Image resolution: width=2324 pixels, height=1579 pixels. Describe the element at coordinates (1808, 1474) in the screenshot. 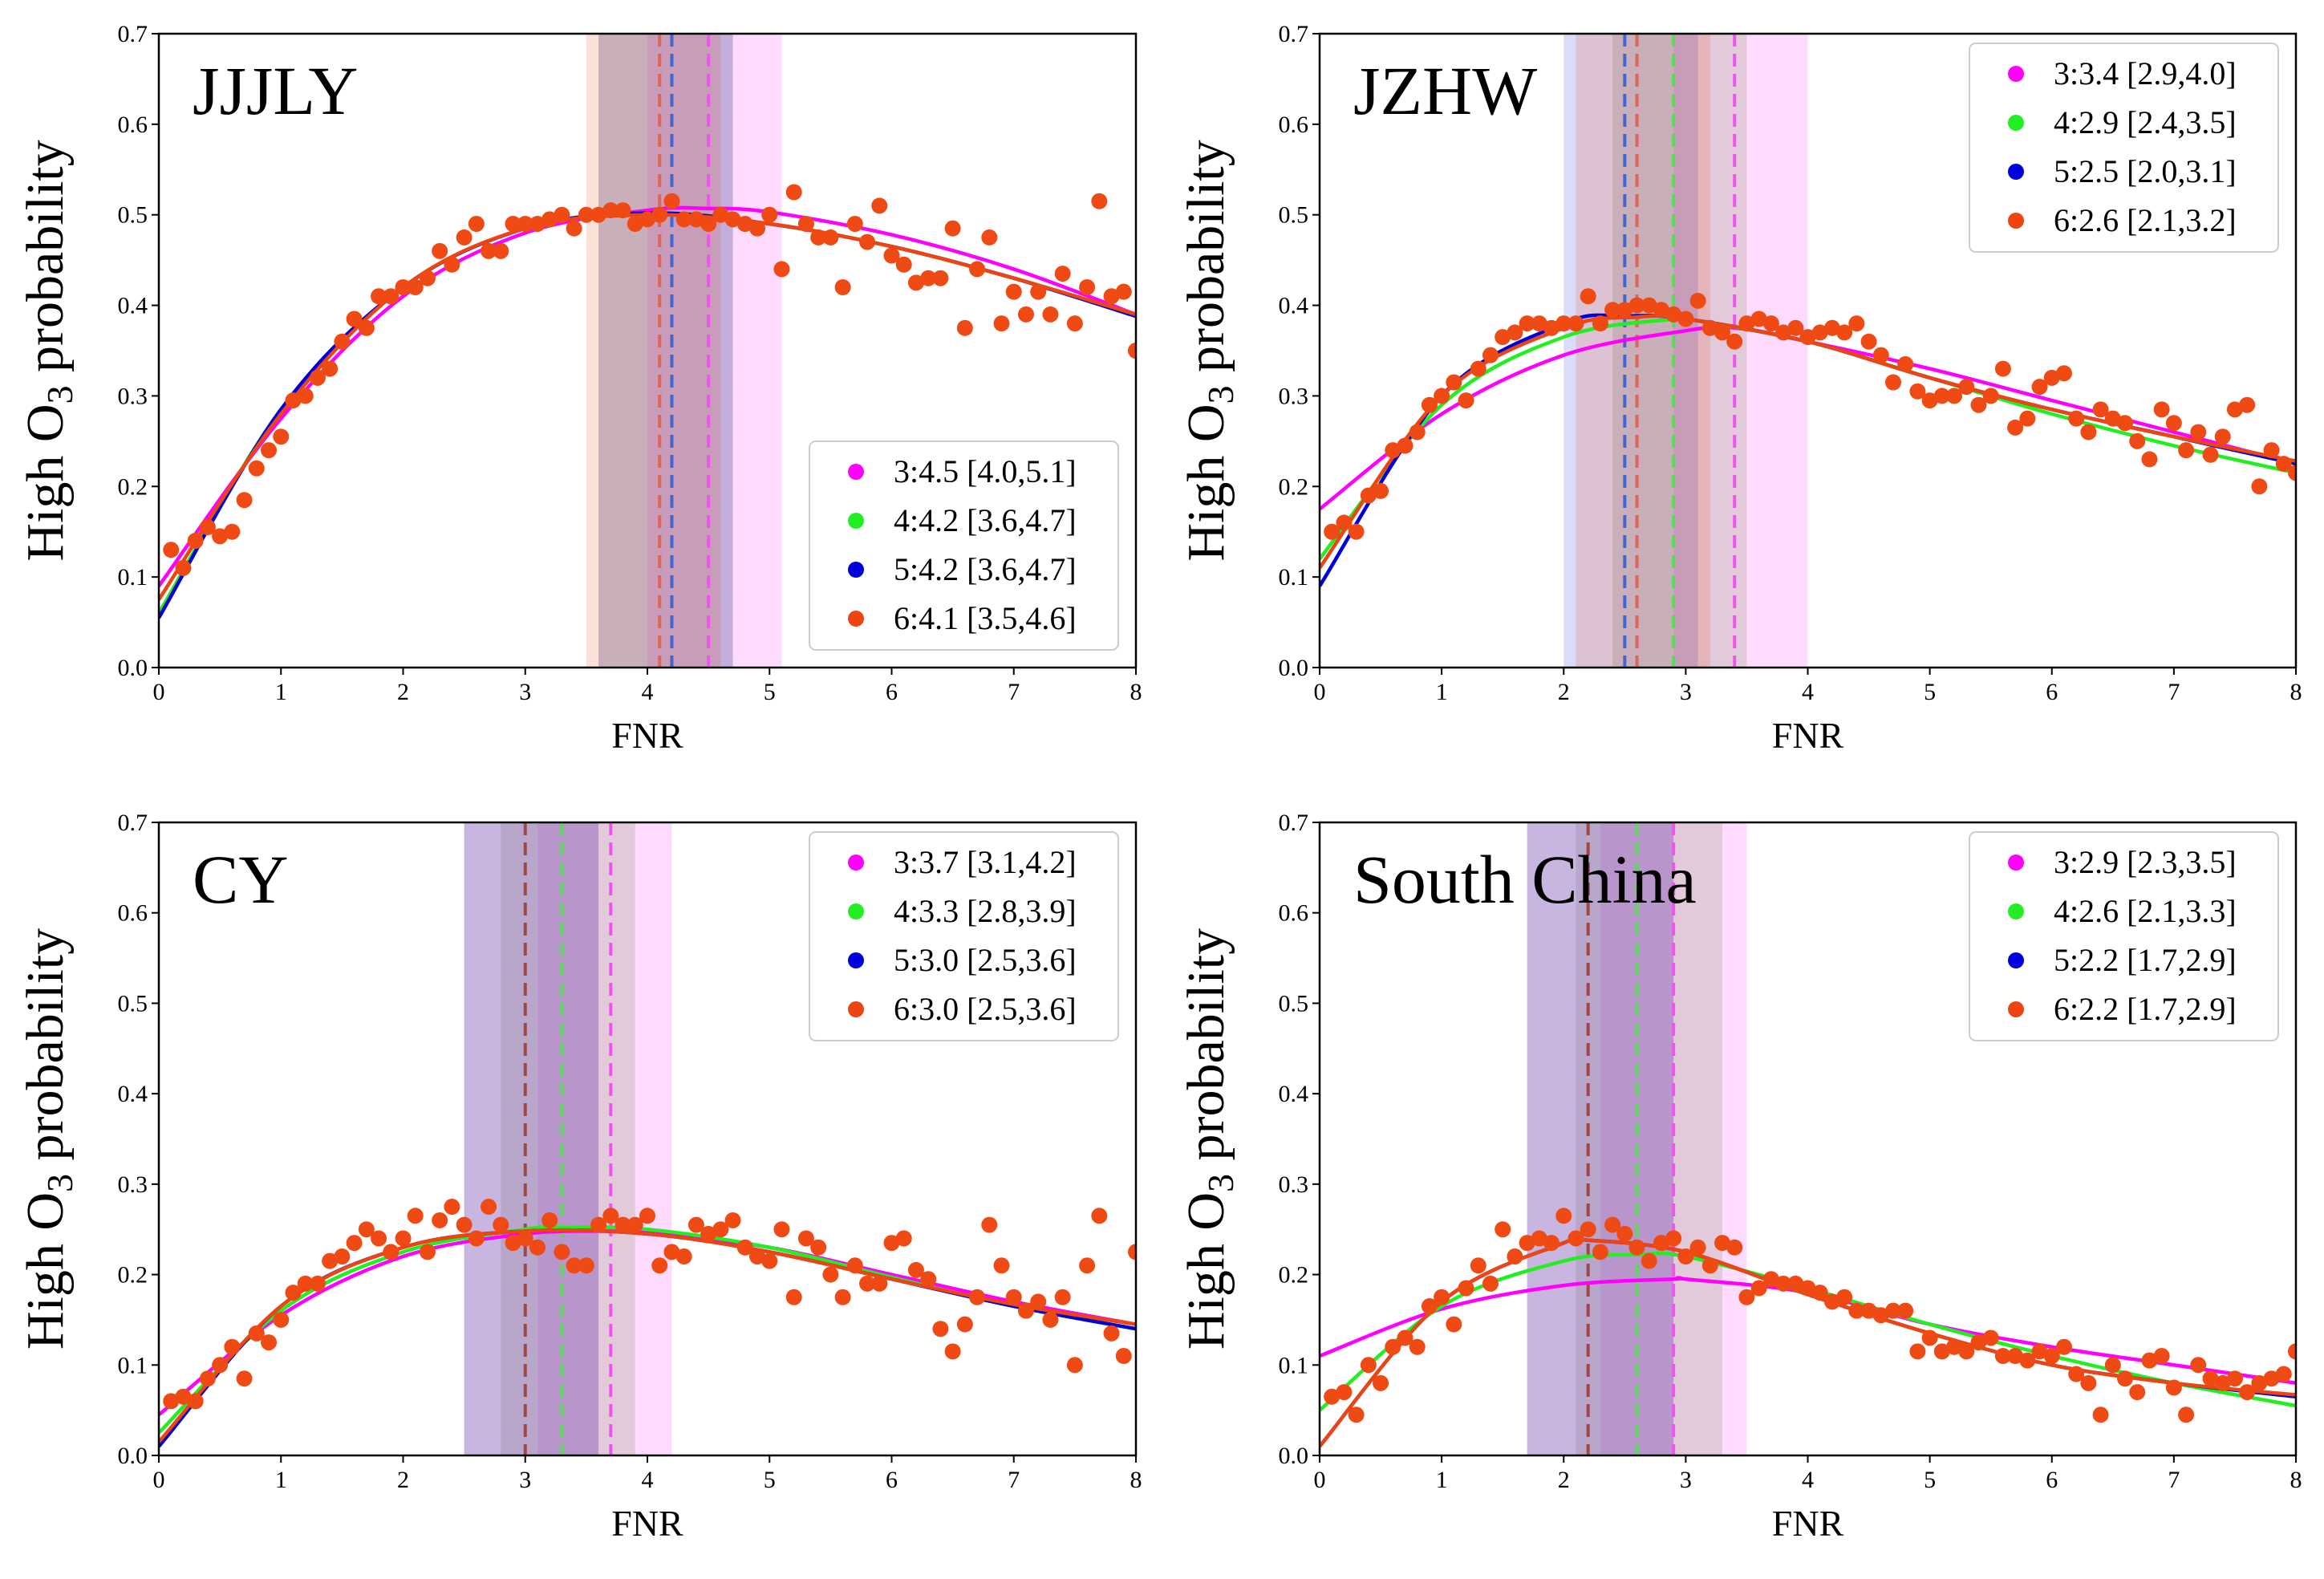

I see `x-axis: 0 1 2 3 4 5 6 7 8` at that location.